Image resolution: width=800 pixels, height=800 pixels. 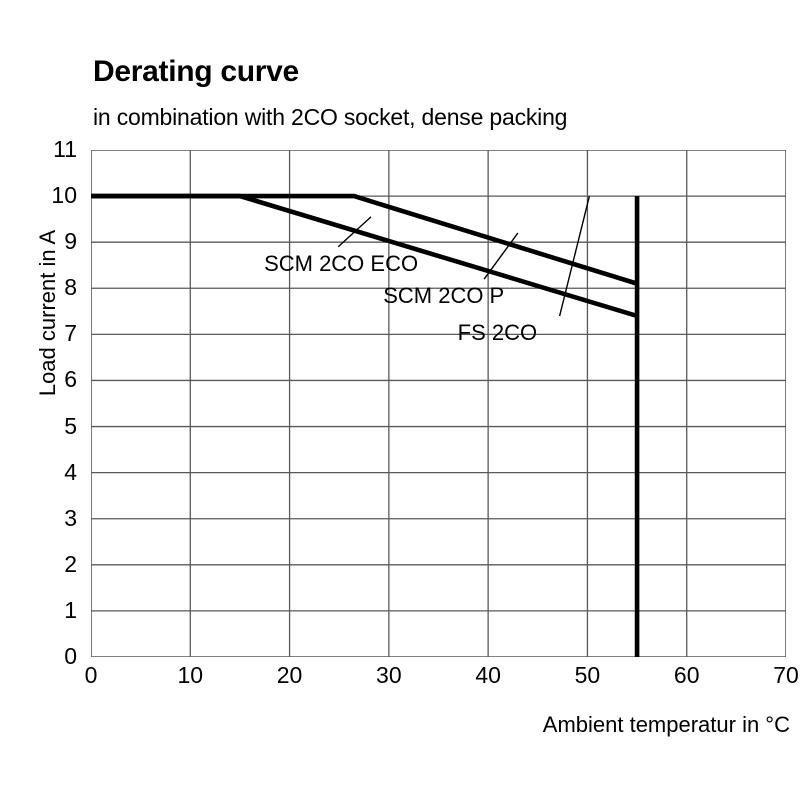 I want to click on y-tick-label: 3, so click(x=70, y=517).